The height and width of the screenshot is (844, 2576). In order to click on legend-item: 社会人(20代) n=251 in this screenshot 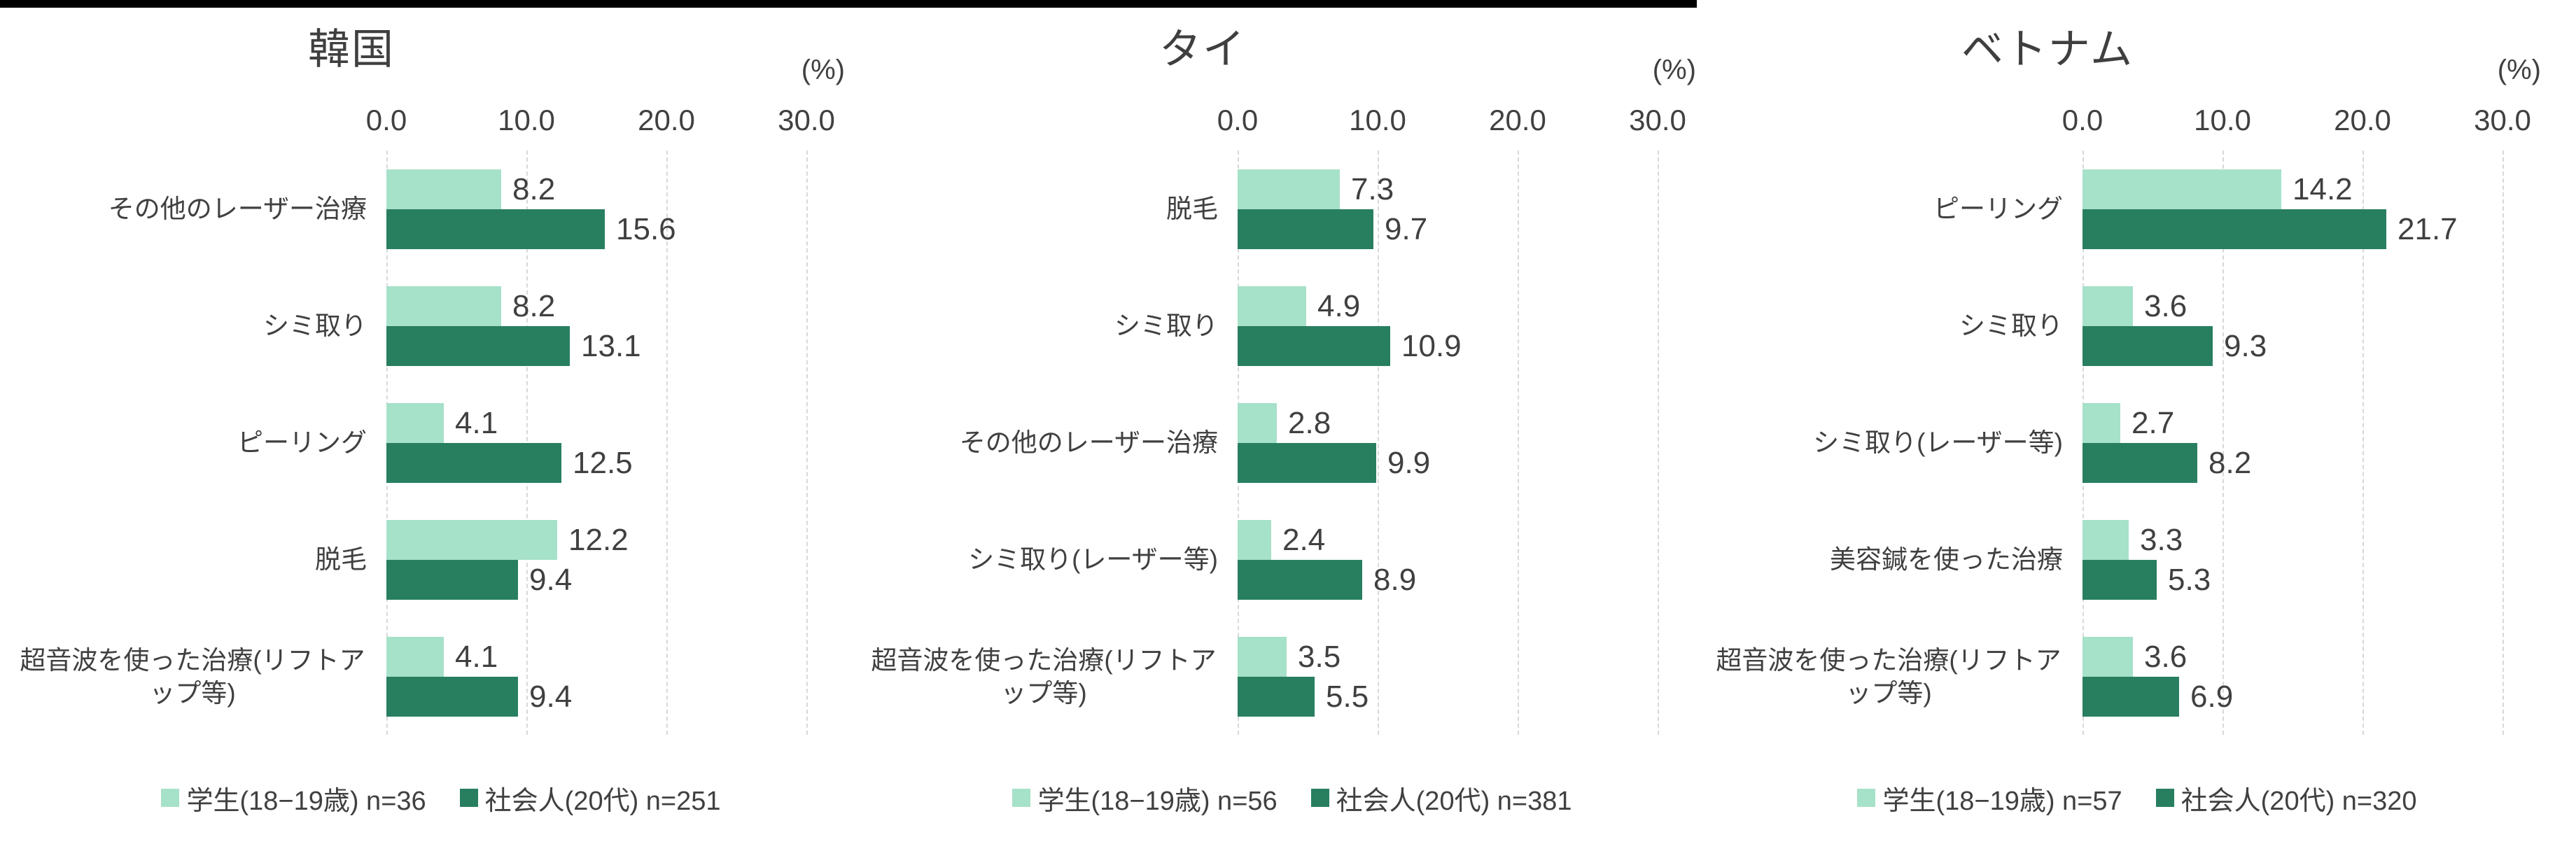, I will do `click(590, 798)`.